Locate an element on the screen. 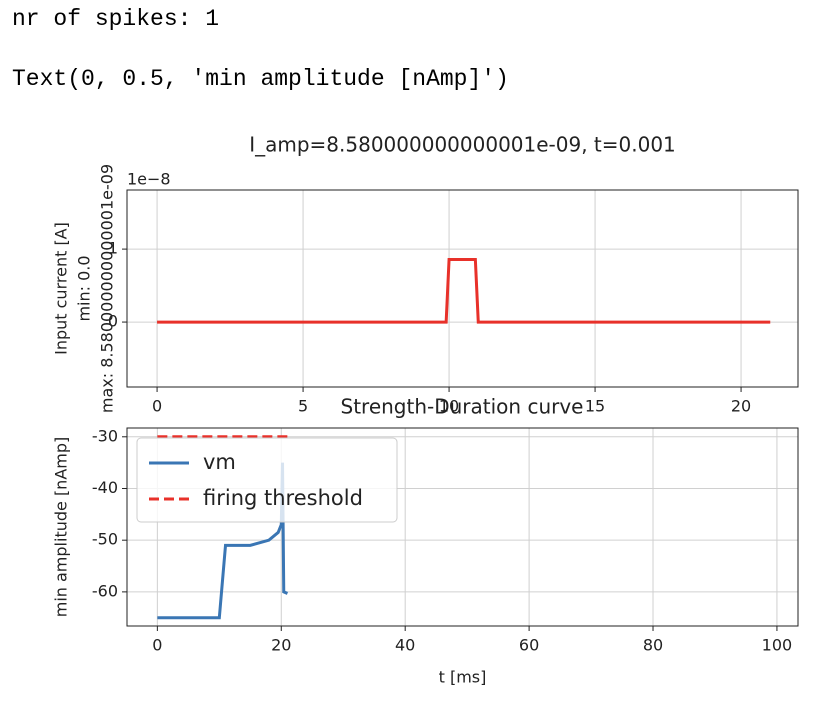 Image resolution: width=832 pixels, height=716 pixels. y-axis-label: Input current [A] is located at coordinates (61, 288).